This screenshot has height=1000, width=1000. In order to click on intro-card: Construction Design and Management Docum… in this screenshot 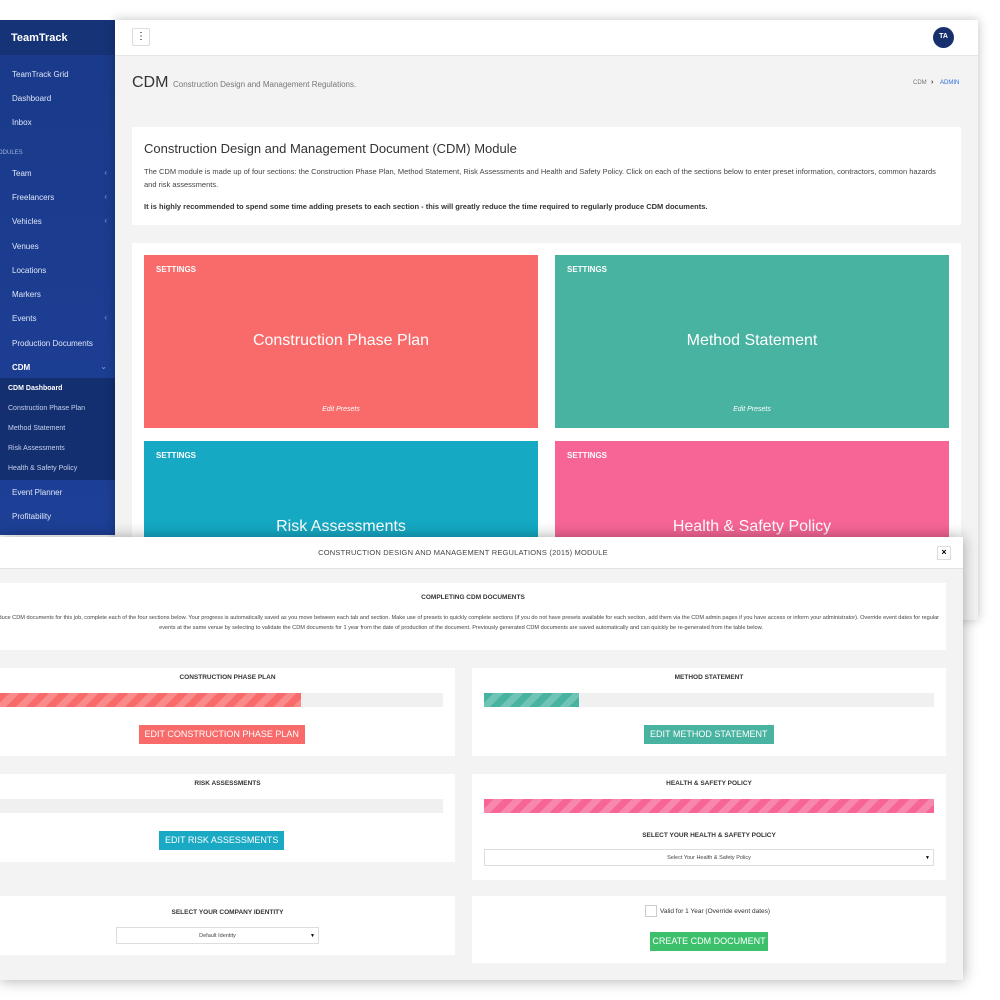, I will do `click(546, 176)`.